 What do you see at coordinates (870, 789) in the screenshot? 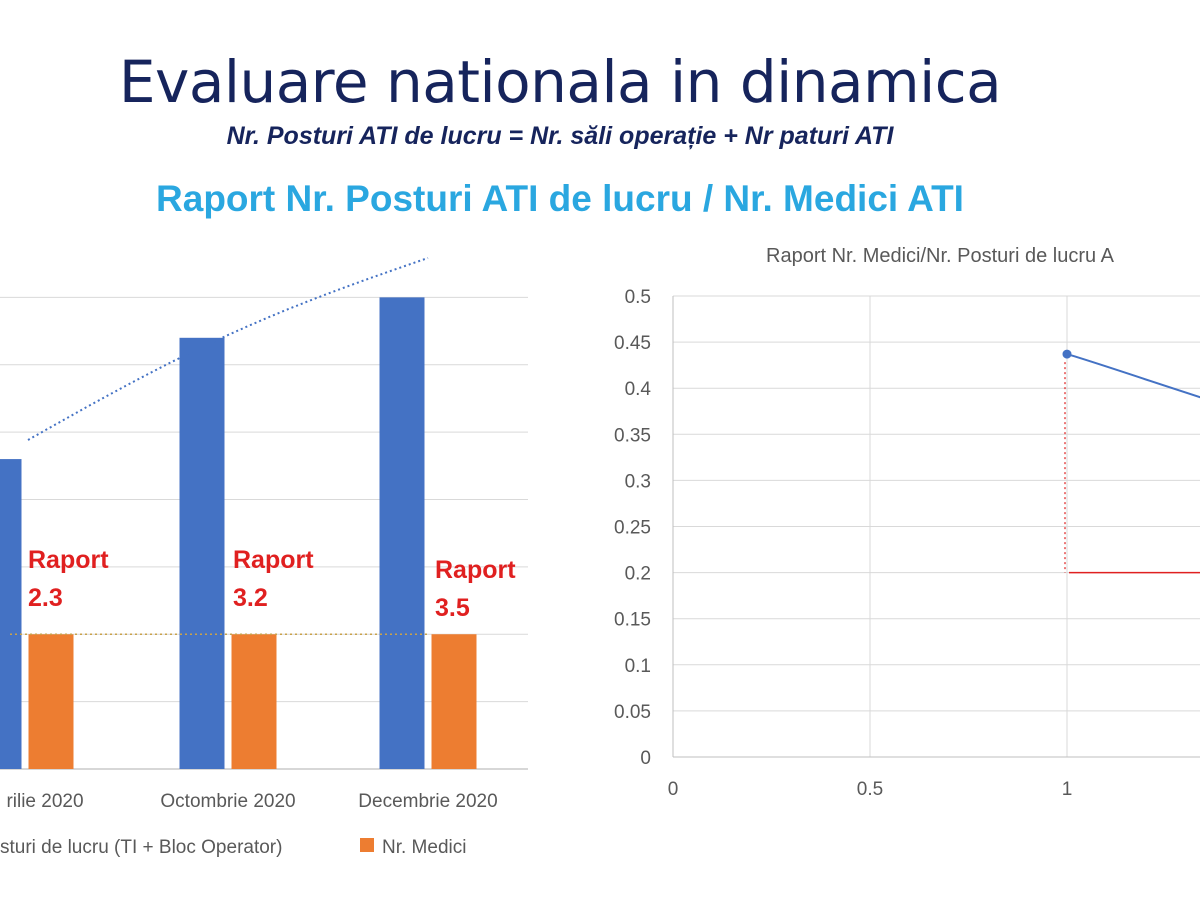
I see `x-tick-label: 0.5` at bounding box center [870, 789].